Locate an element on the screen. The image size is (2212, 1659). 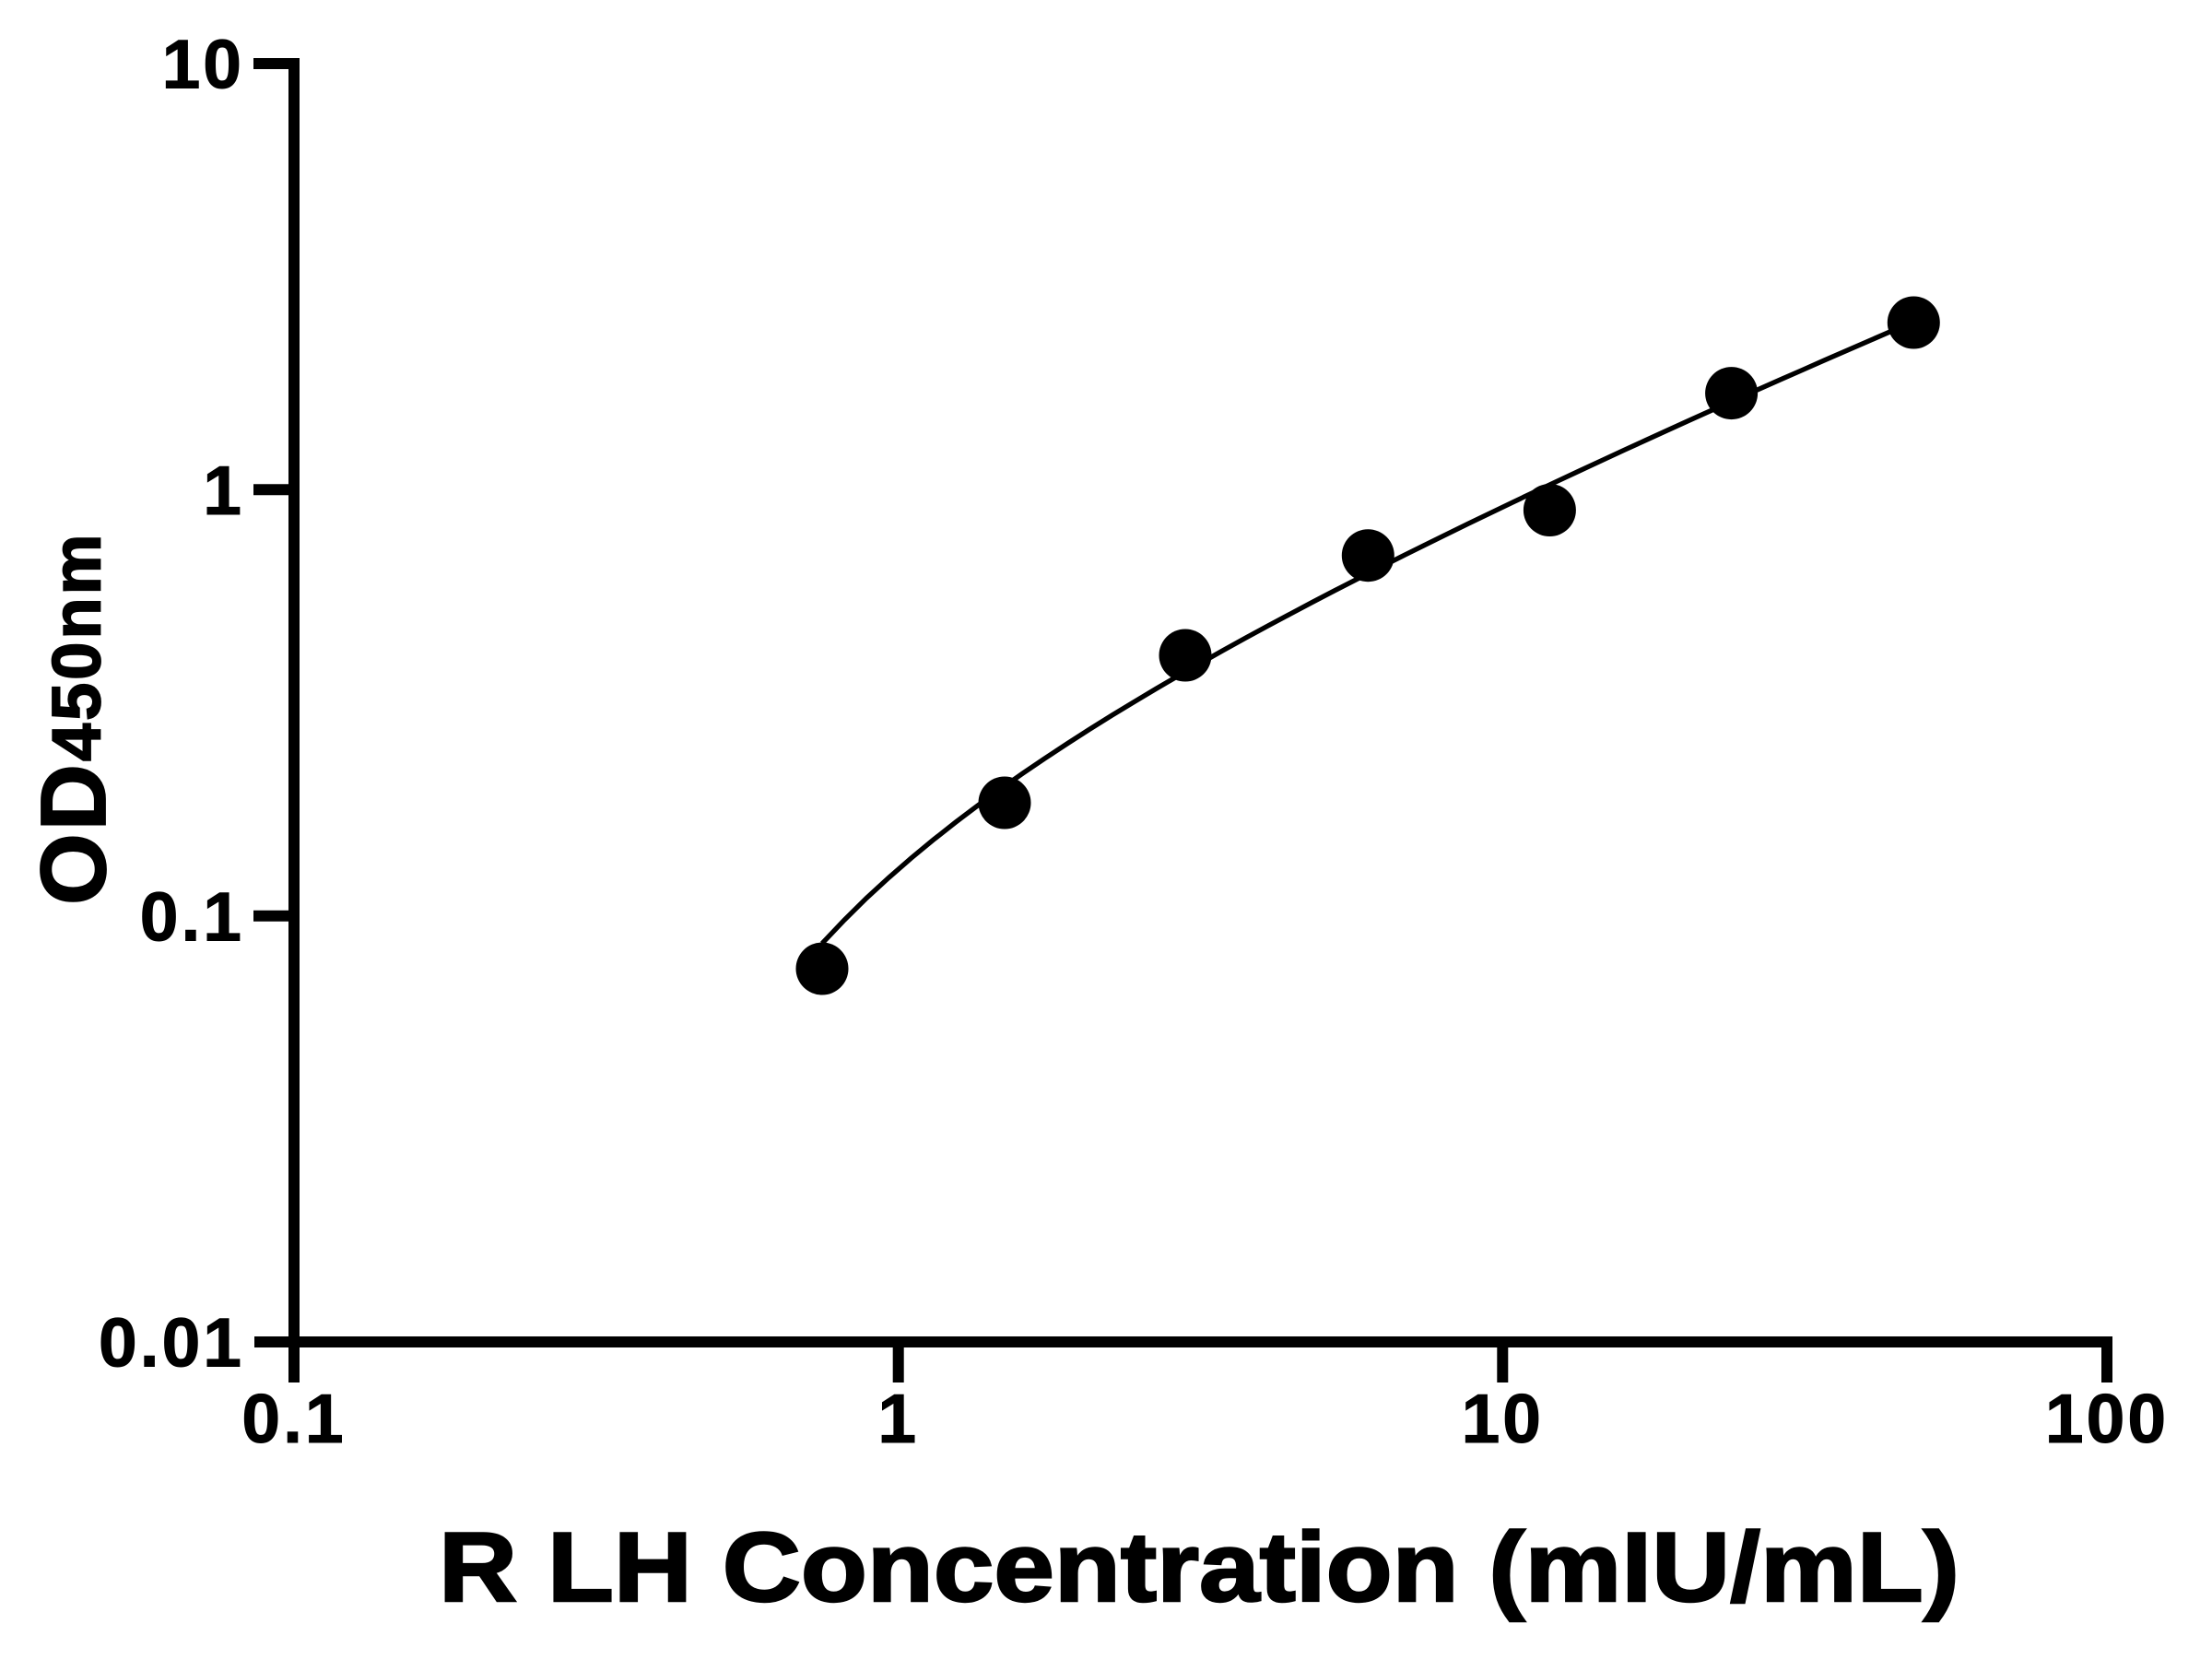
svg-text: 0.01 is located at coordinates (171, 1343).